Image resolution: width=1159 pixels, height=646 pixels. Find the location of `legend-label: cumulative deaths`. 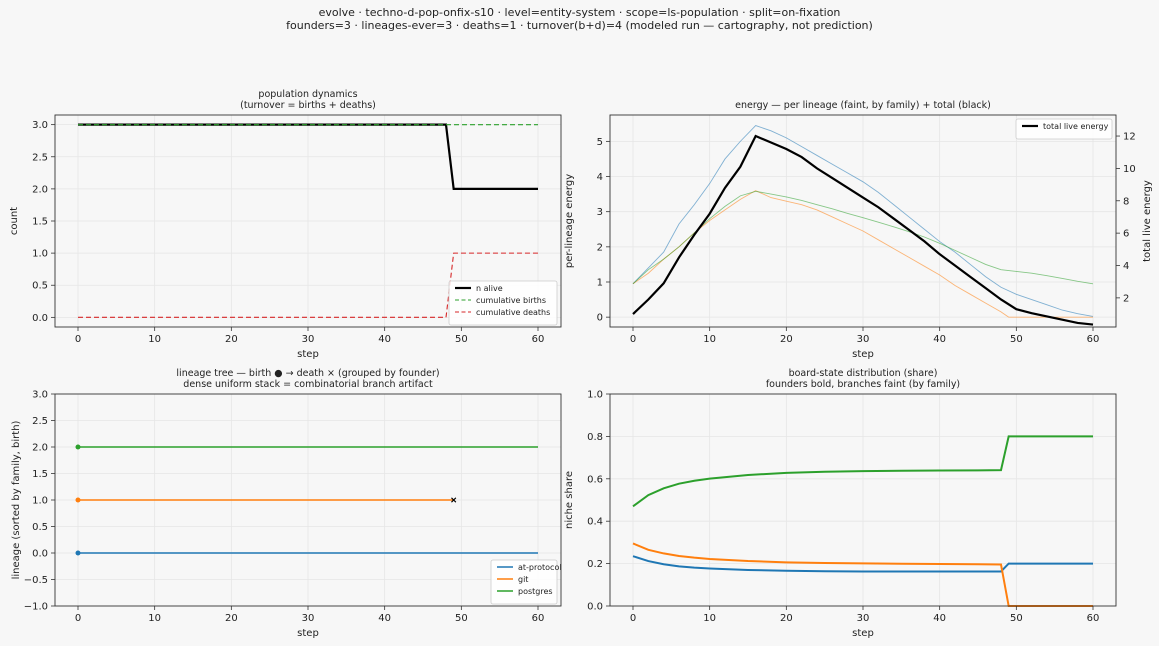

legend-label: cumulative deaths is located at coordinates (513, 312).